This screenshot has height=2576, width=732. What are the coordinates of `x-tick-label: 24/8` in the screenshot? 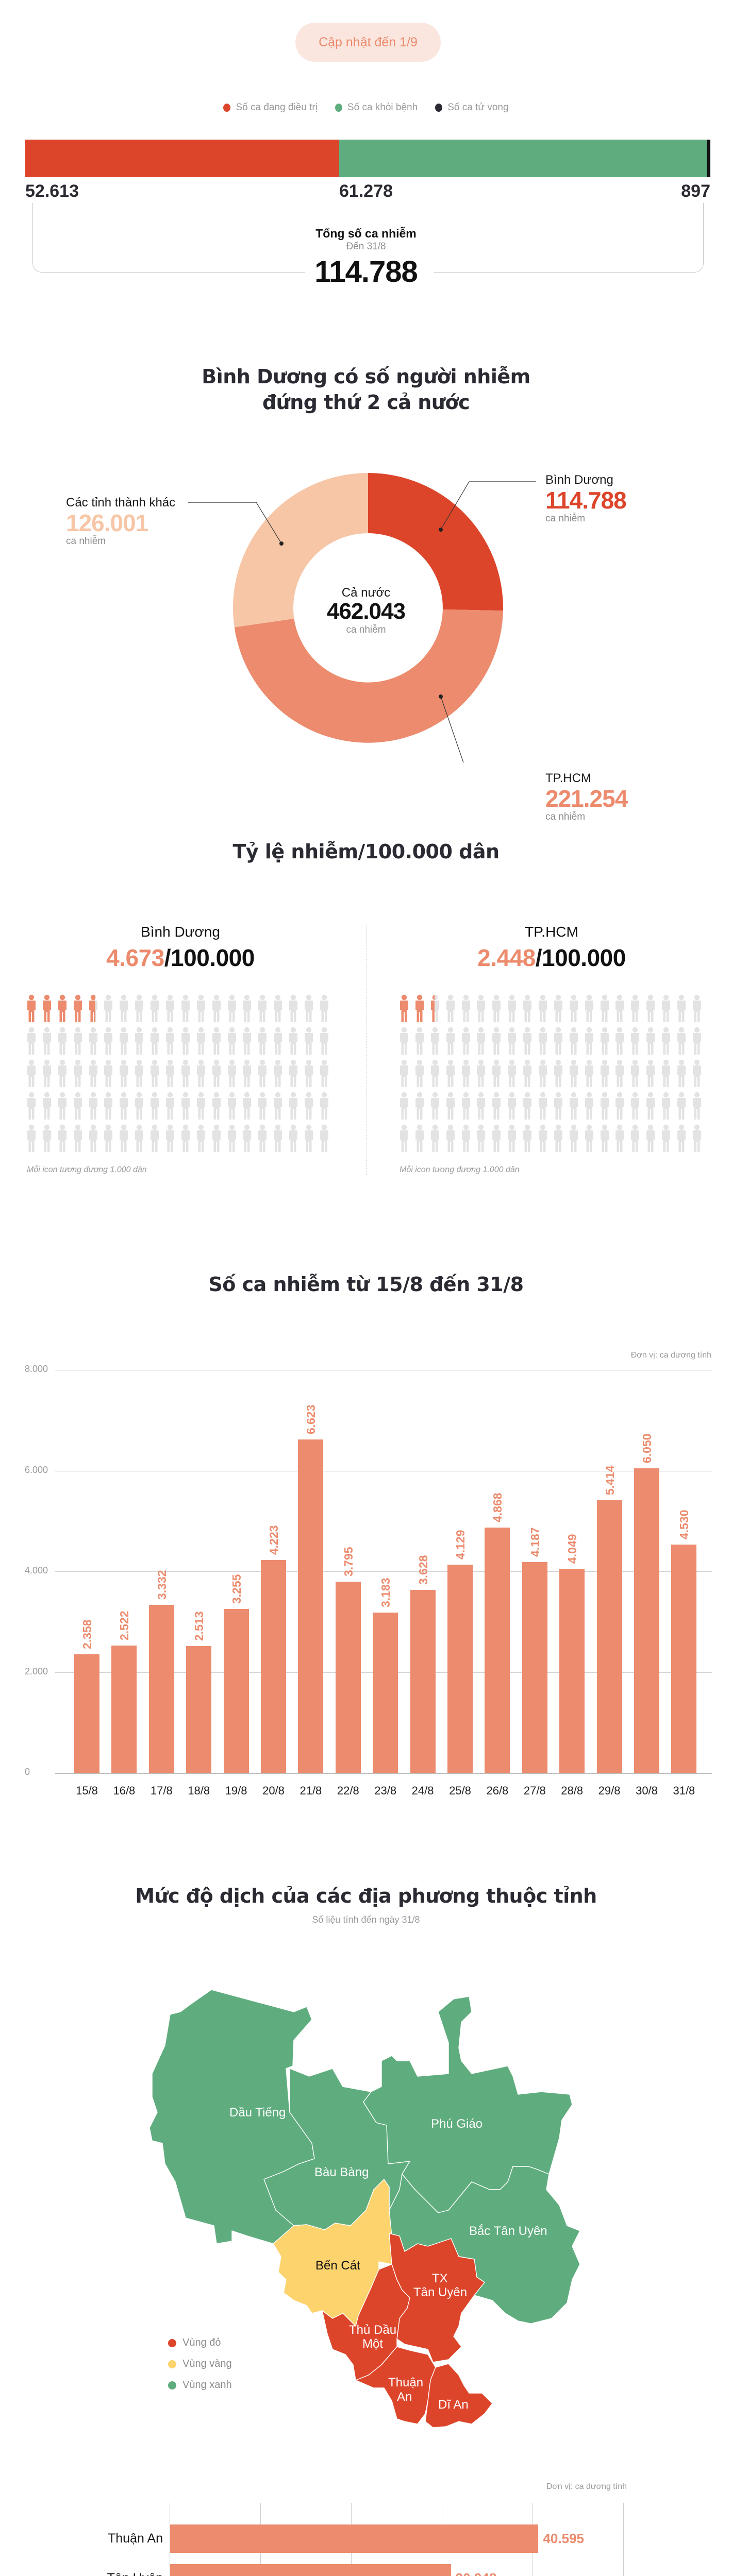 It's located at (422, 1790).